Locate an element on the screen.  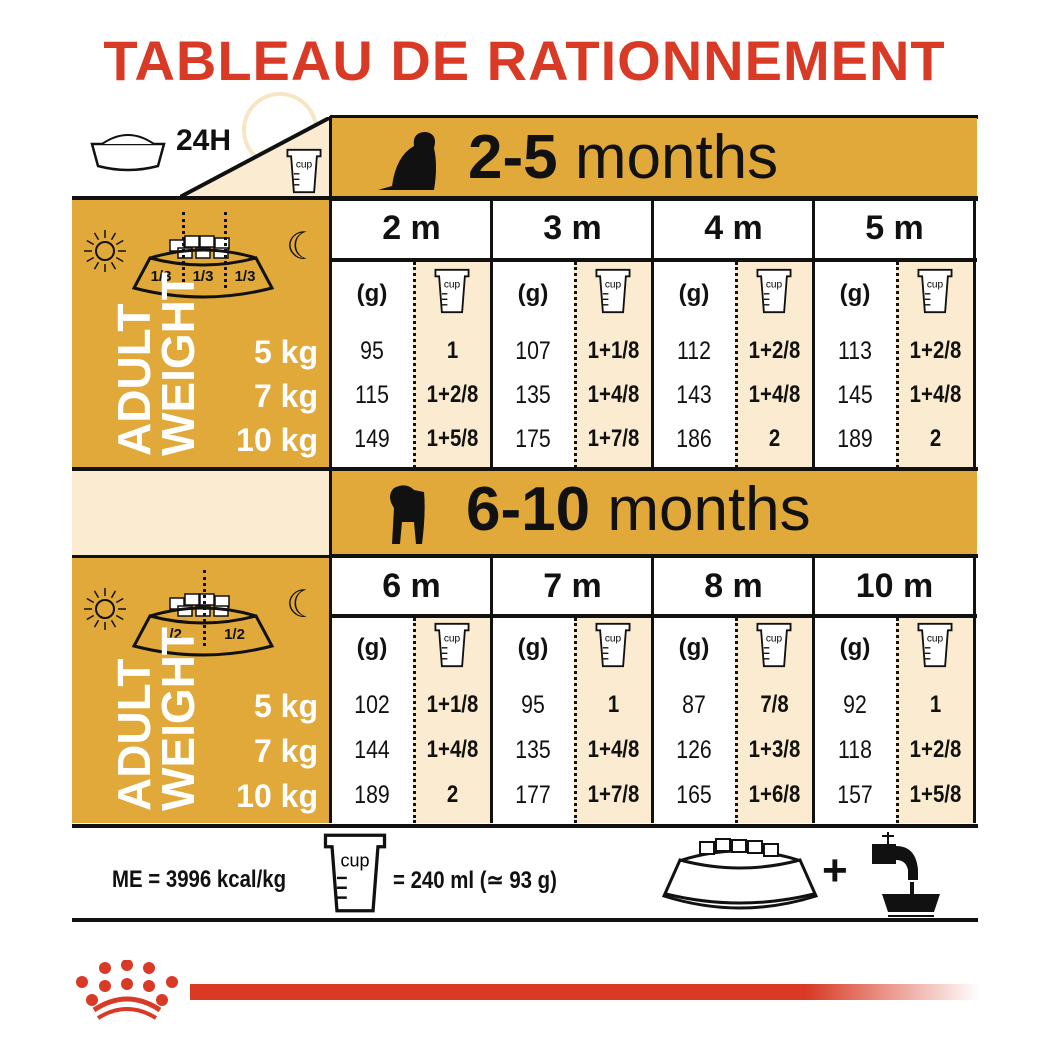
month-header: 2 m is located at coordinates (411, 228).